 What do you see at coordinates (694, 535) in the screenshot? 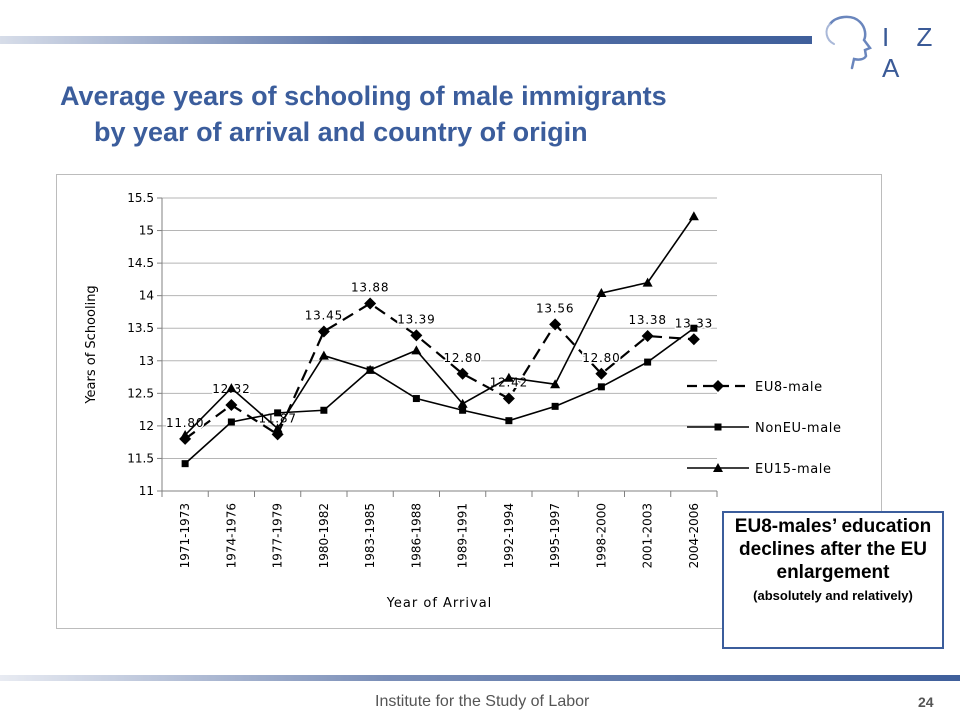
I see `x-tick-label: 2004-2006` at bounding box center [694, 535].